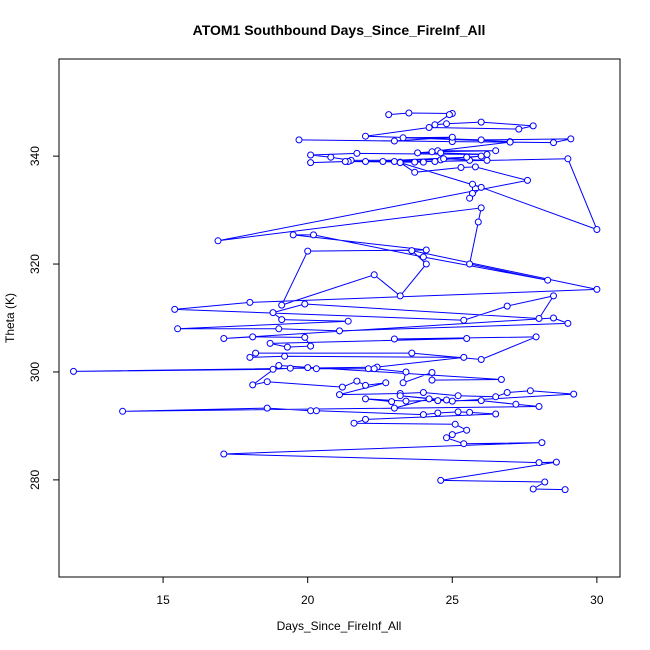 The width and height of the screenshot is (650, 650). I want to click on x-tick-label: 15, so click(163, 600).